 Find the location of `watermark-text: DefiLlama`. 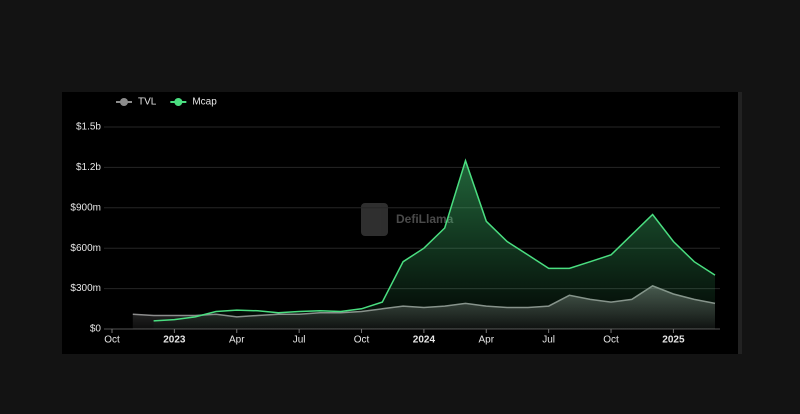

watermark-text: DefiLlama is located at coordinates (425, 219).